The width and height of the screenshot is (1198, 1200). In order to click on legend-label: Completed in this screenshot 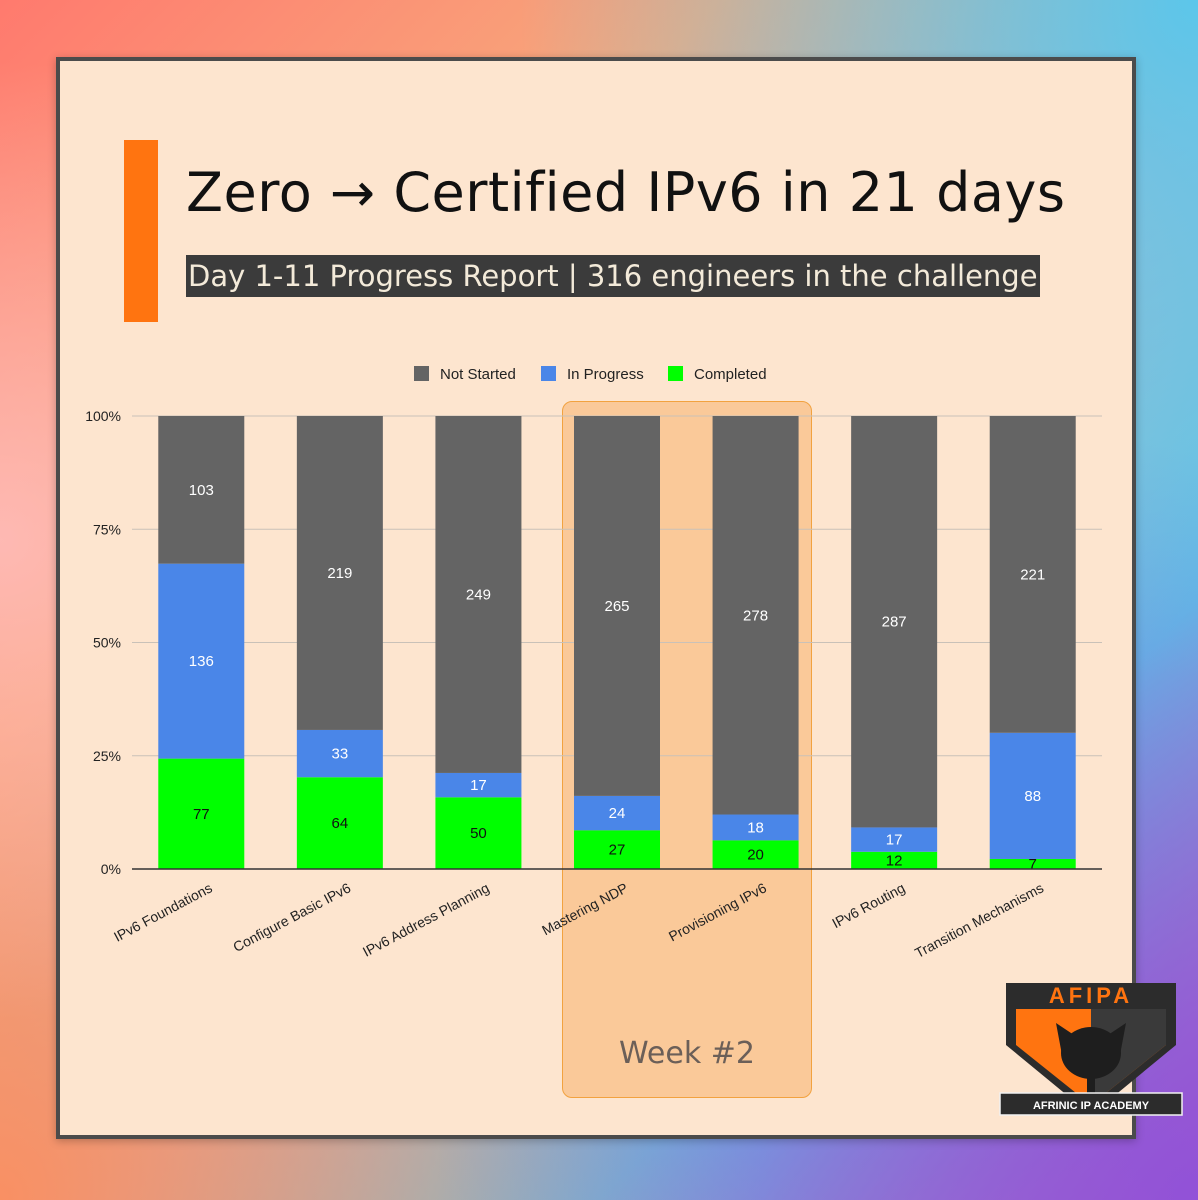, I will do `click(730, 374)`.